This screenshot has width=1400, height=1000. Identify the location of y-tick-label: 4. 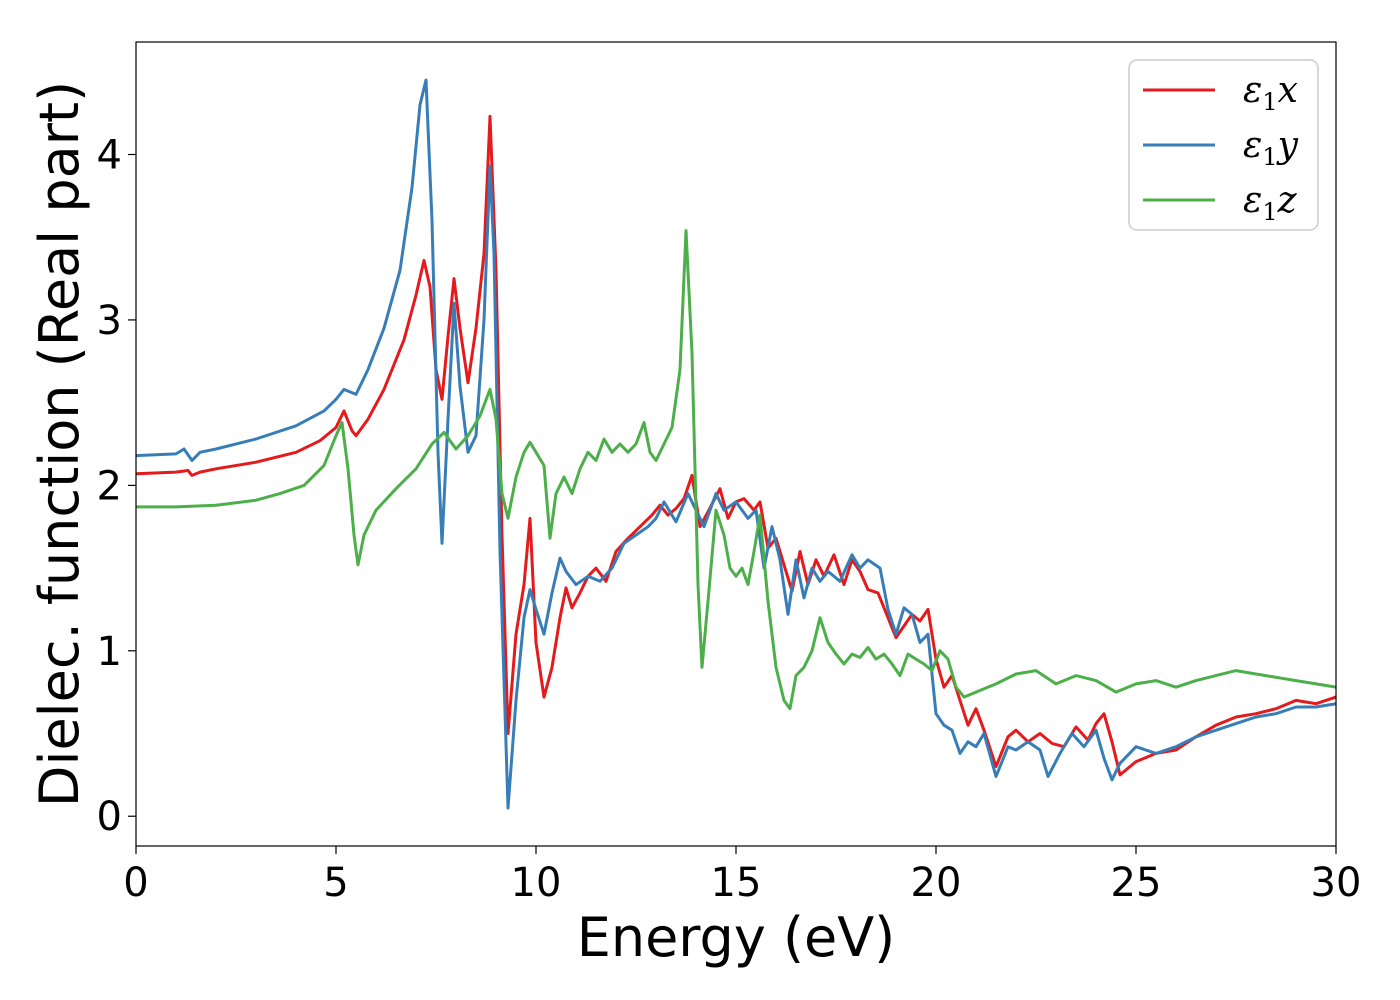
(109, 155).